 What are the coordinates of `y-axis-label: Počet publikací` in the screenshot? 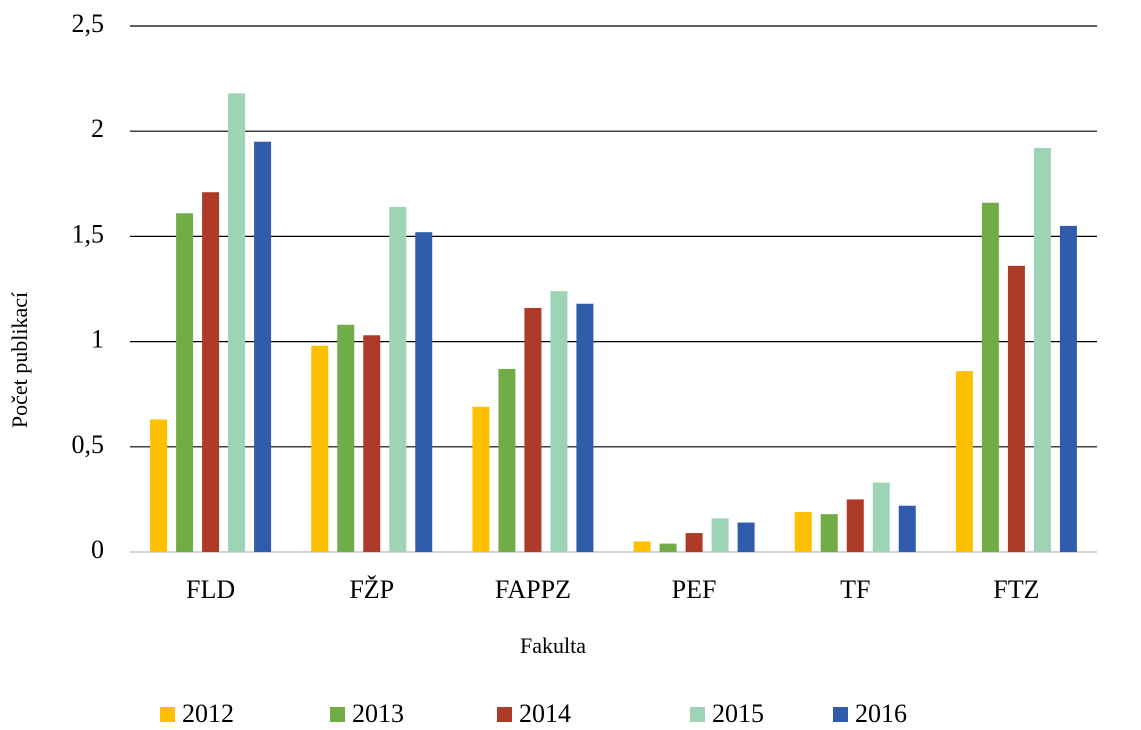 It's located at (19, 360).